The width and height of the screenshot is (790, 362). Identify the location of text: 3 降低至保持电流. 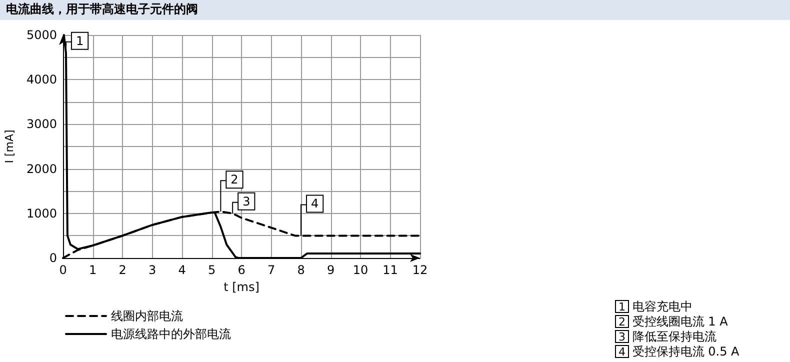
(667, 337).